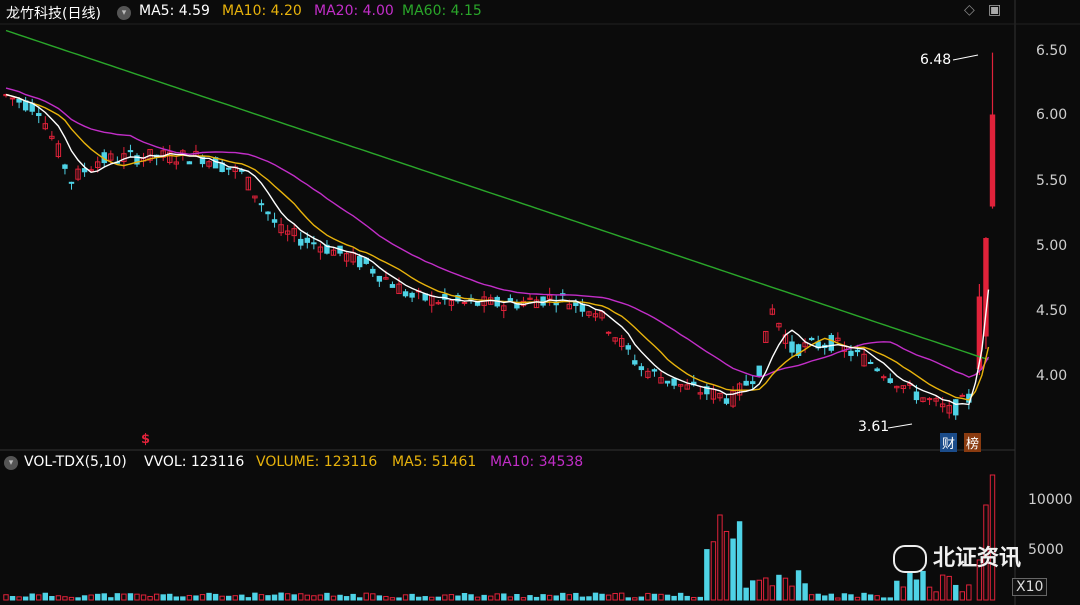 This screenshot has height=605, width=1080. I want to click on y-tick: 6.00, so click(1052, 115).